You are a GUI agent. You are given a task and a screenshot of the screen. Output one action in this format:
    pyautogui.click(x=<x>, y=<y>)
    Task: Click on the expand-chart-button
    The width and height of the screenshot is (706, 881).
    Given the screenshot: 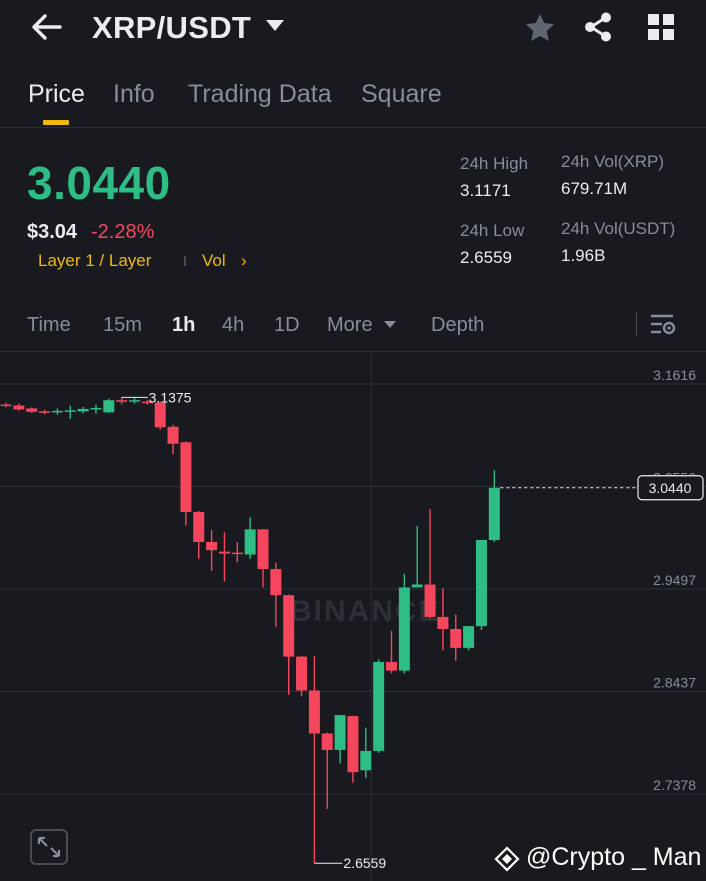 What is the action you would take?
    pyautogui.click(x=49, y=847)
    